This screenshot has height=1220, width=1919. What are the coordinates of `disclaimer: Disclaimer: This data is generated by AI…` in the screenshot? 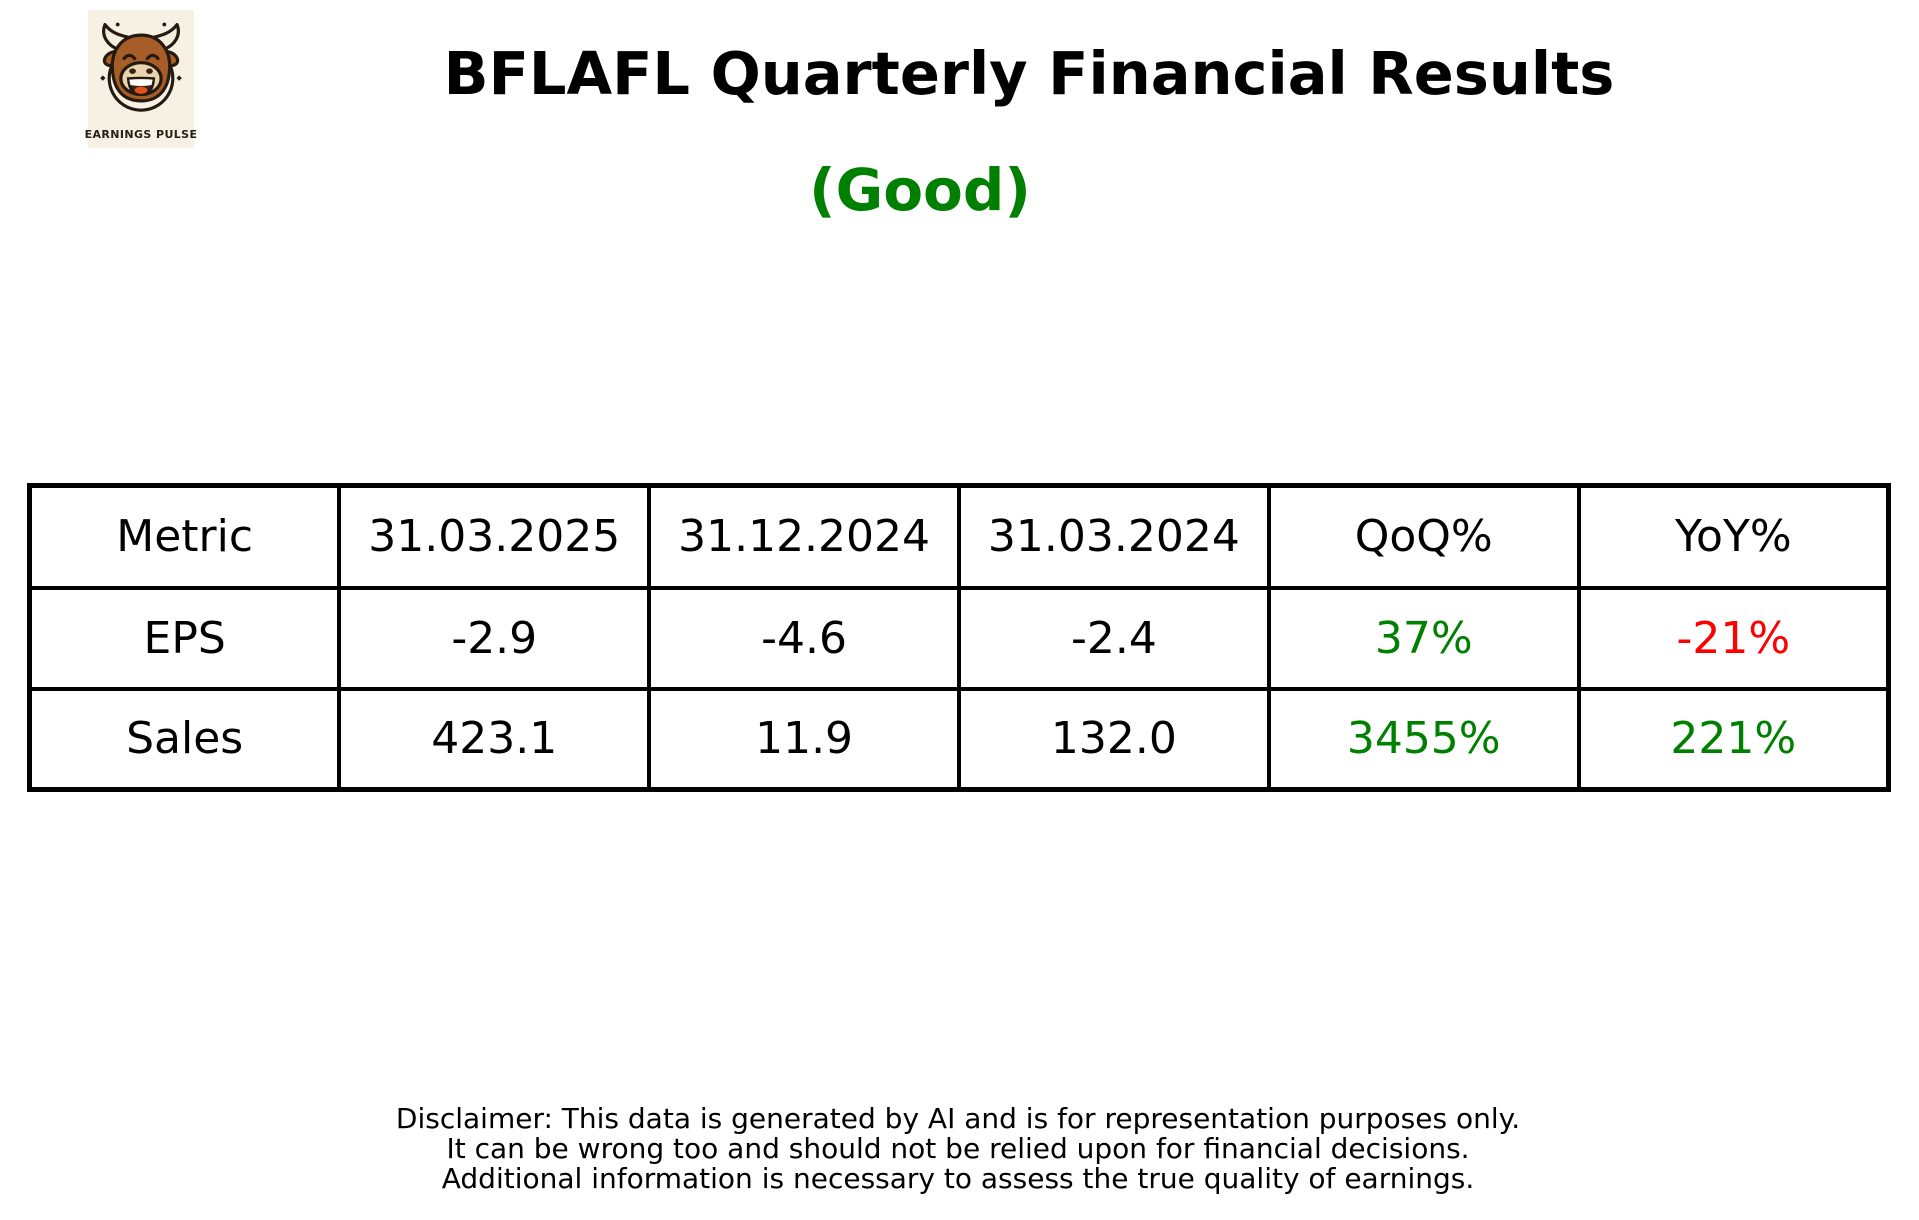 It's located at (958, 1149).